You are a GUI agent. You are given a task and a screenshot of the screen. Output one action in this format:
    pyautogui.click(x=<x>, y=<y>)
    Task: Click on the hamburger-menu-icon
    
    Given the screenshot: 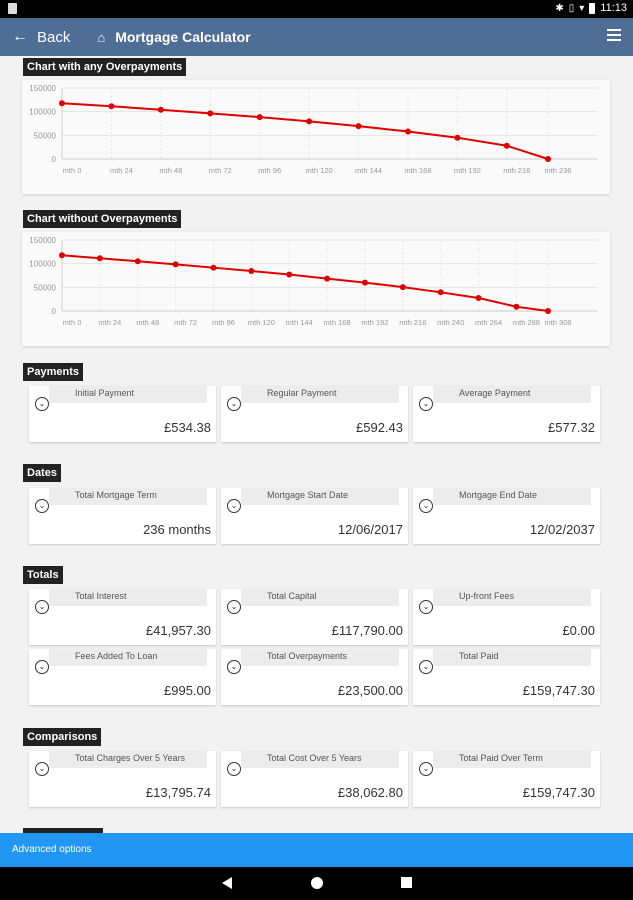 What is the action you would take?
    pyautogui.click(x=614, y=35)
    